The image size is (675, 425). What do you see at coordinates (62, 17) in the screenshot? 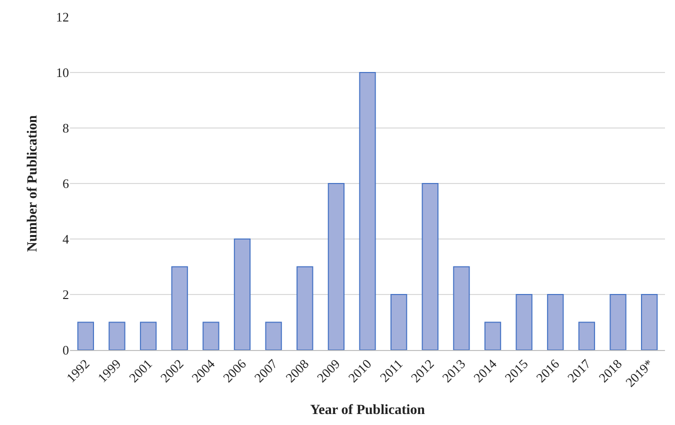
I see `y-tick-label: 12` at bounding box center [62, 17].